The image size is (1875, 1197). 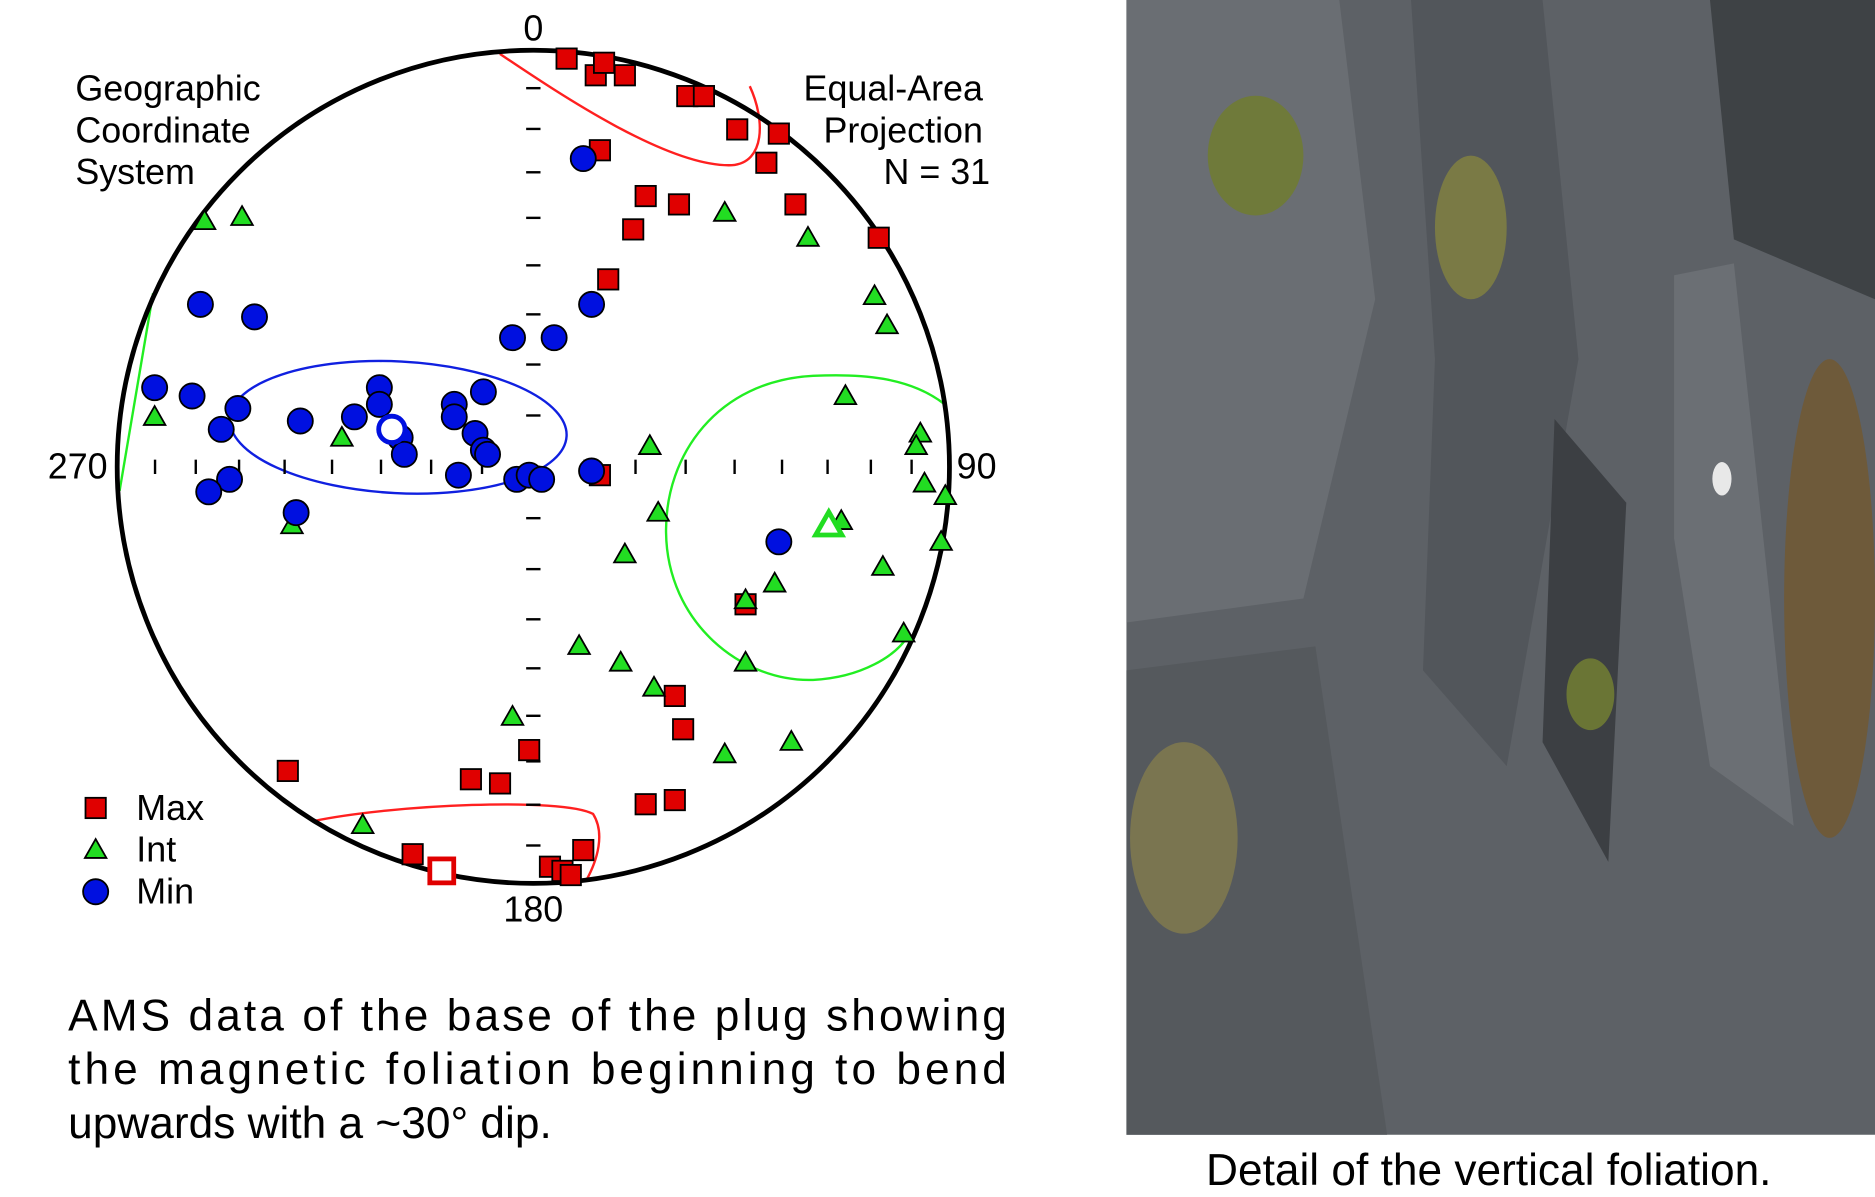 I want to click on mean-max, so click(x=442, y=871).